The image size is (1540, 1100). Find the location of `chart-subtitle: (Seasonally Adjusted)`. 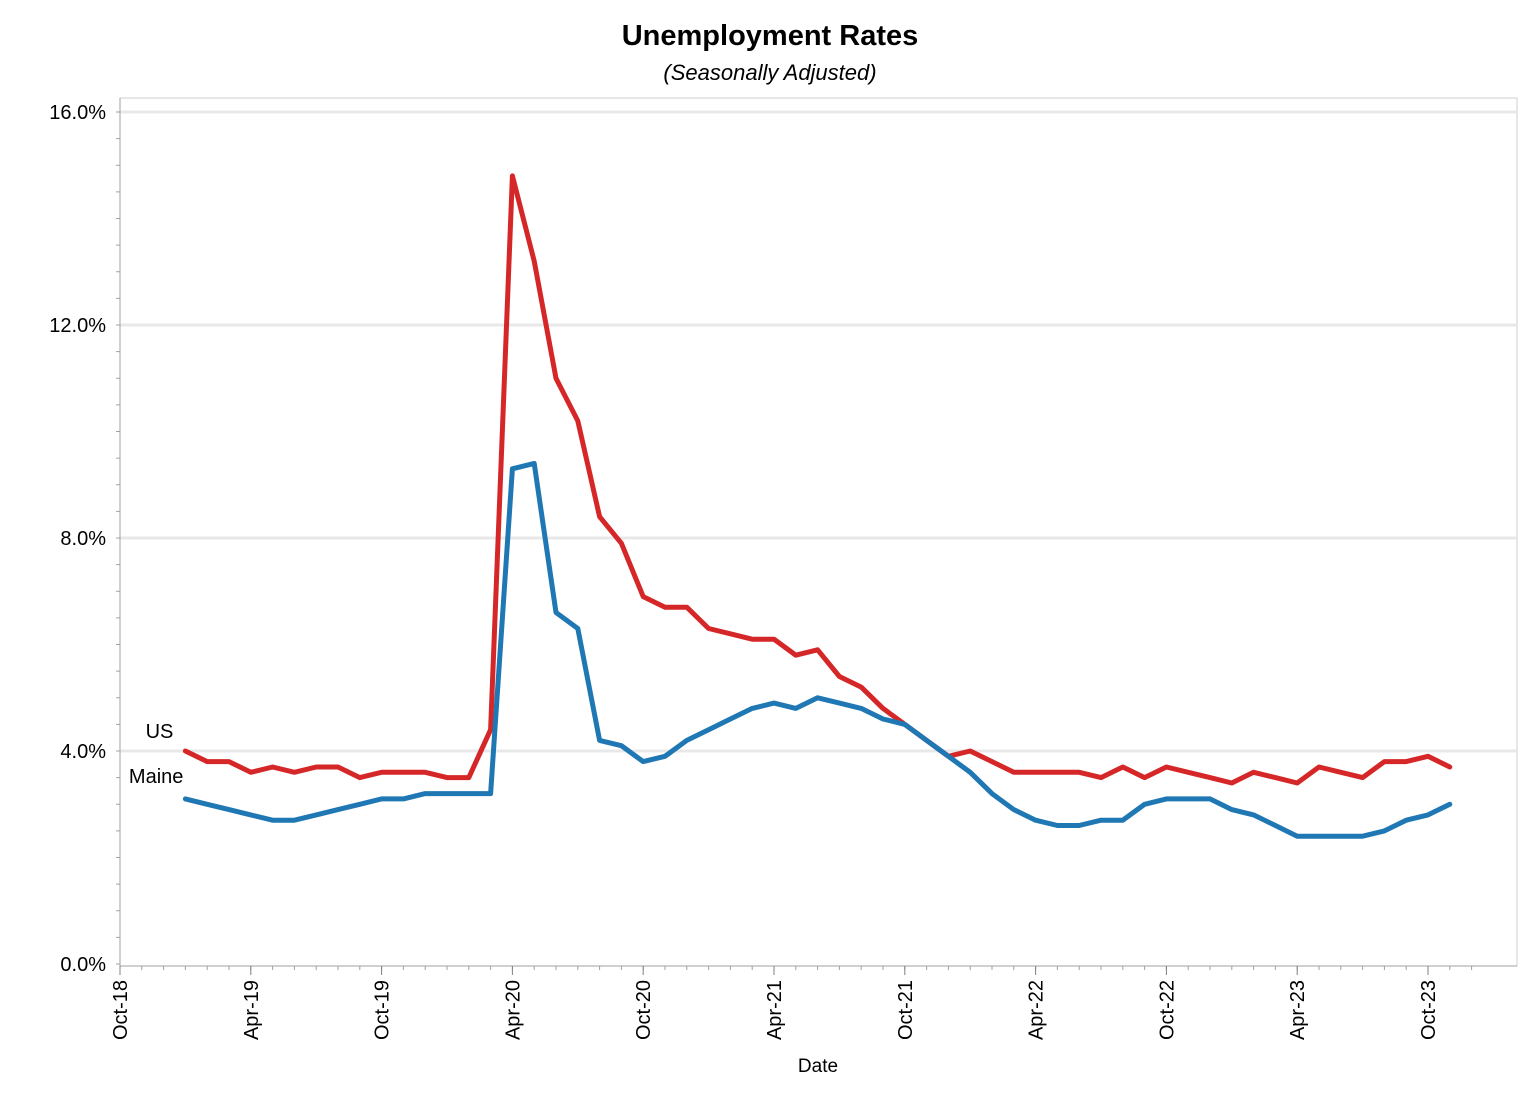

chart-subtitle: (Seasonally Adjusted) is located at coordinates (770, 72).